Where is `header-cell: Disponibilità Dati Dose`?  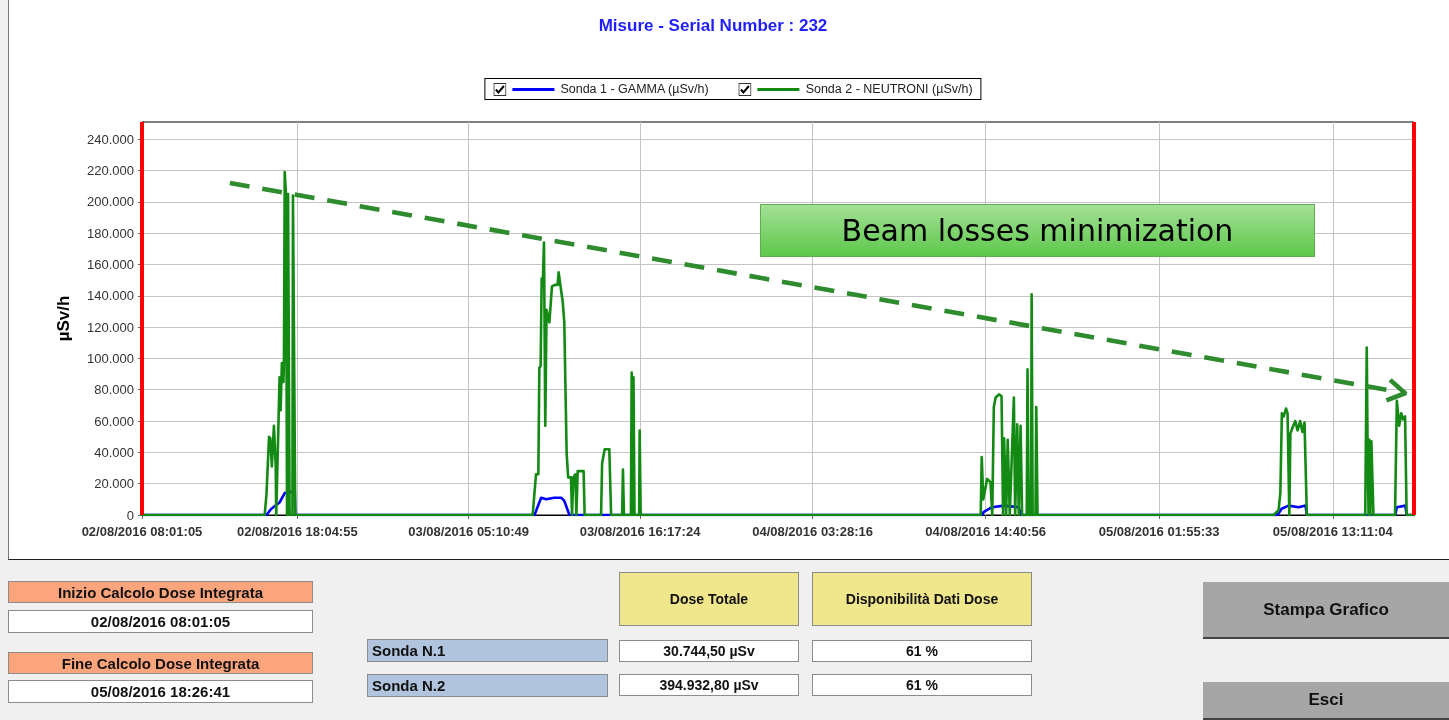
header-cell: Disponibilità Dati Dose is located at coordinates (922, 599).